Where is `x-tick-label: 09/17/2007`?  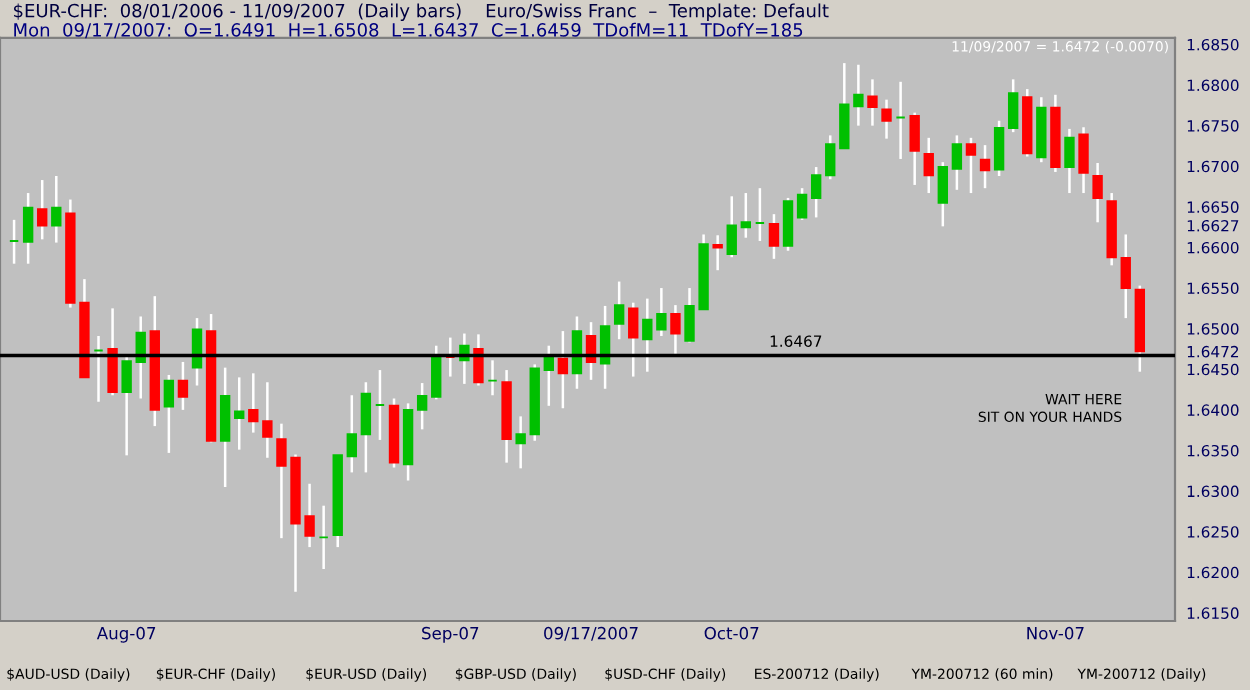
x-tick-label: 09/17/2007 is located at coordinates (591, 633).